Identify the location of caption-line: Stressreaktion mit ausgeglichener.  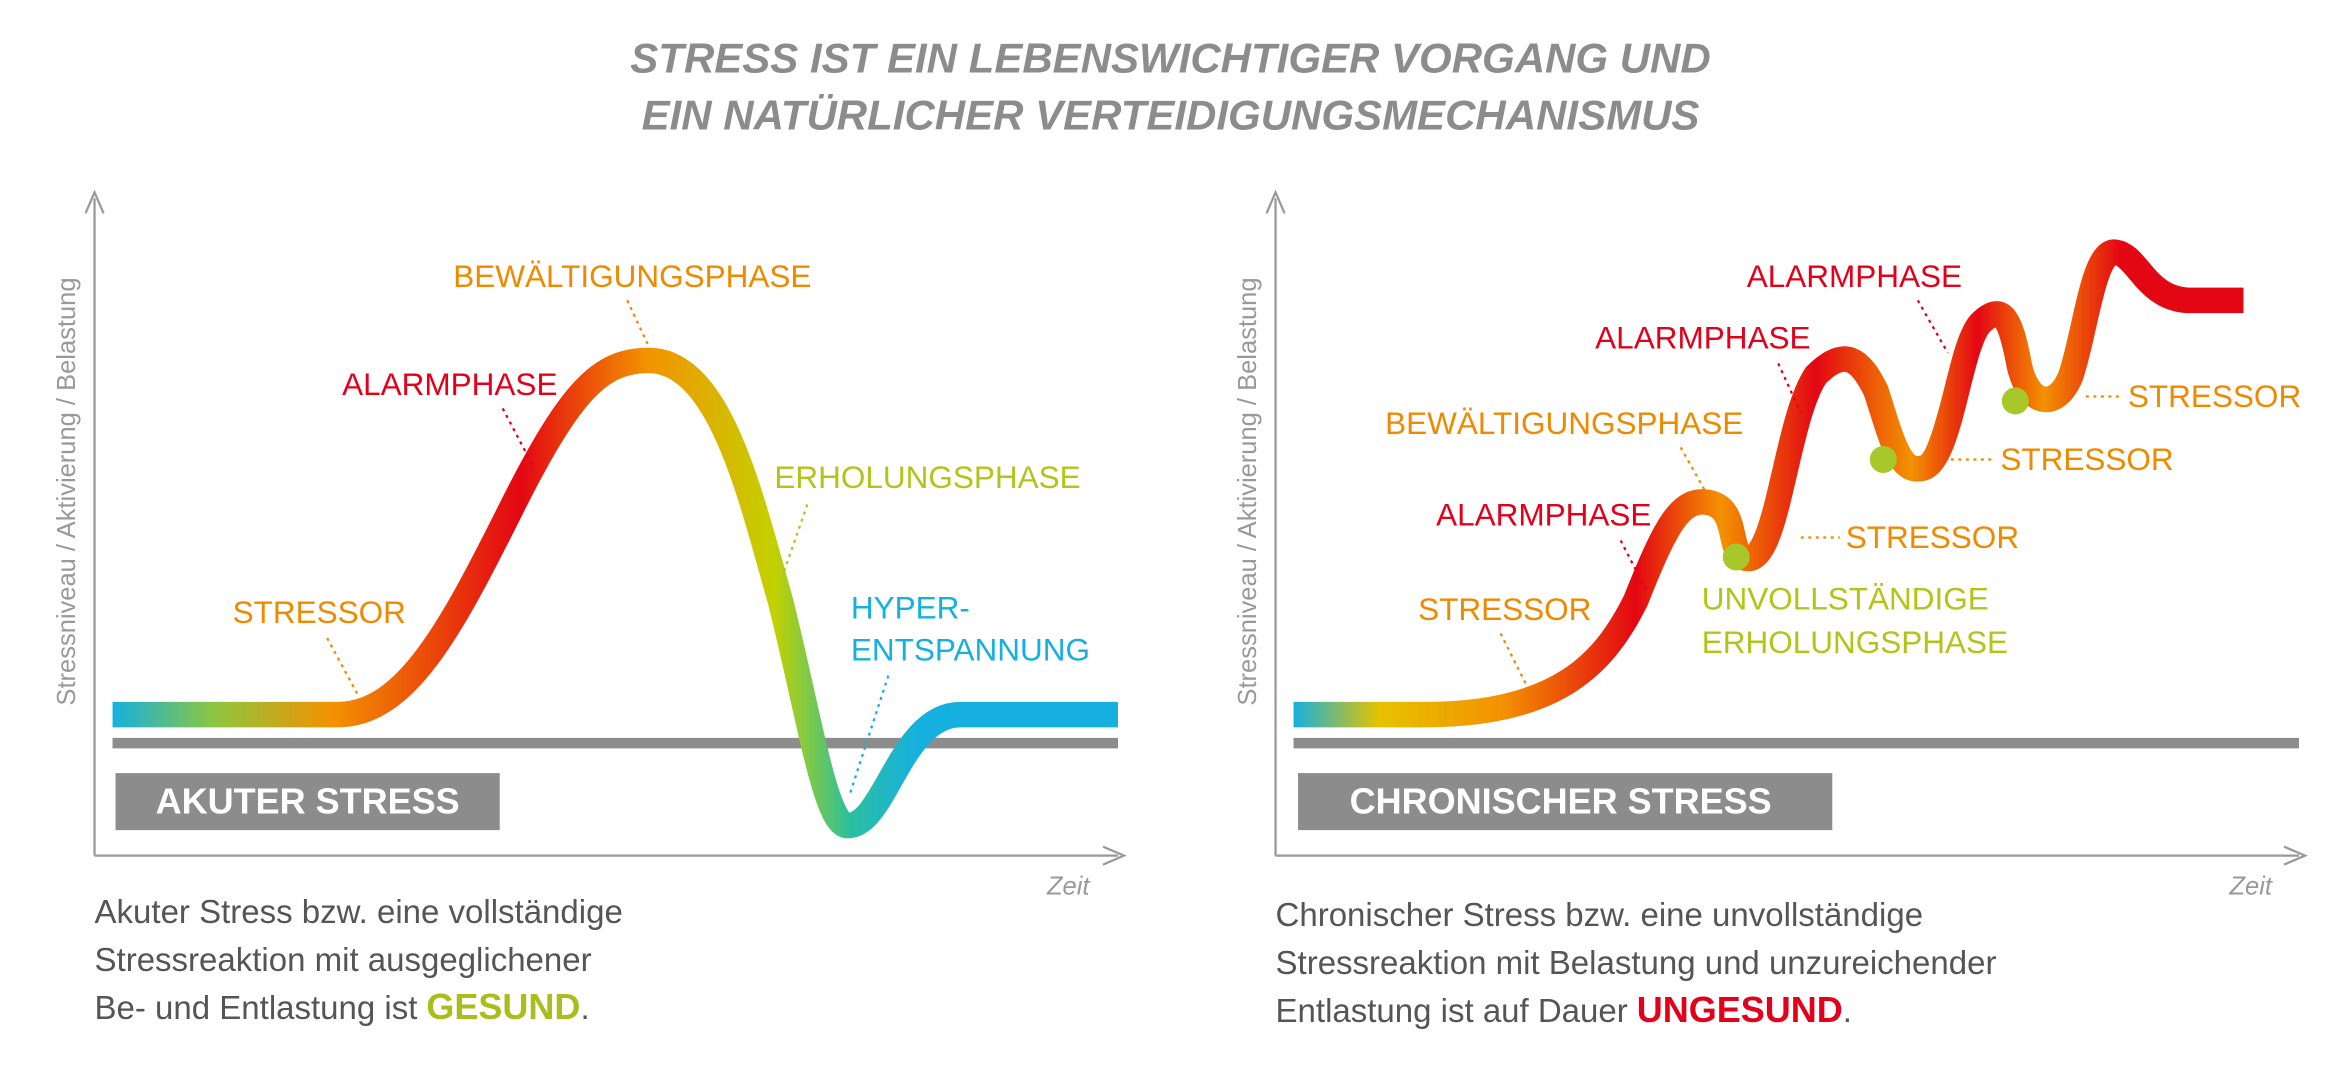
(343, 959).